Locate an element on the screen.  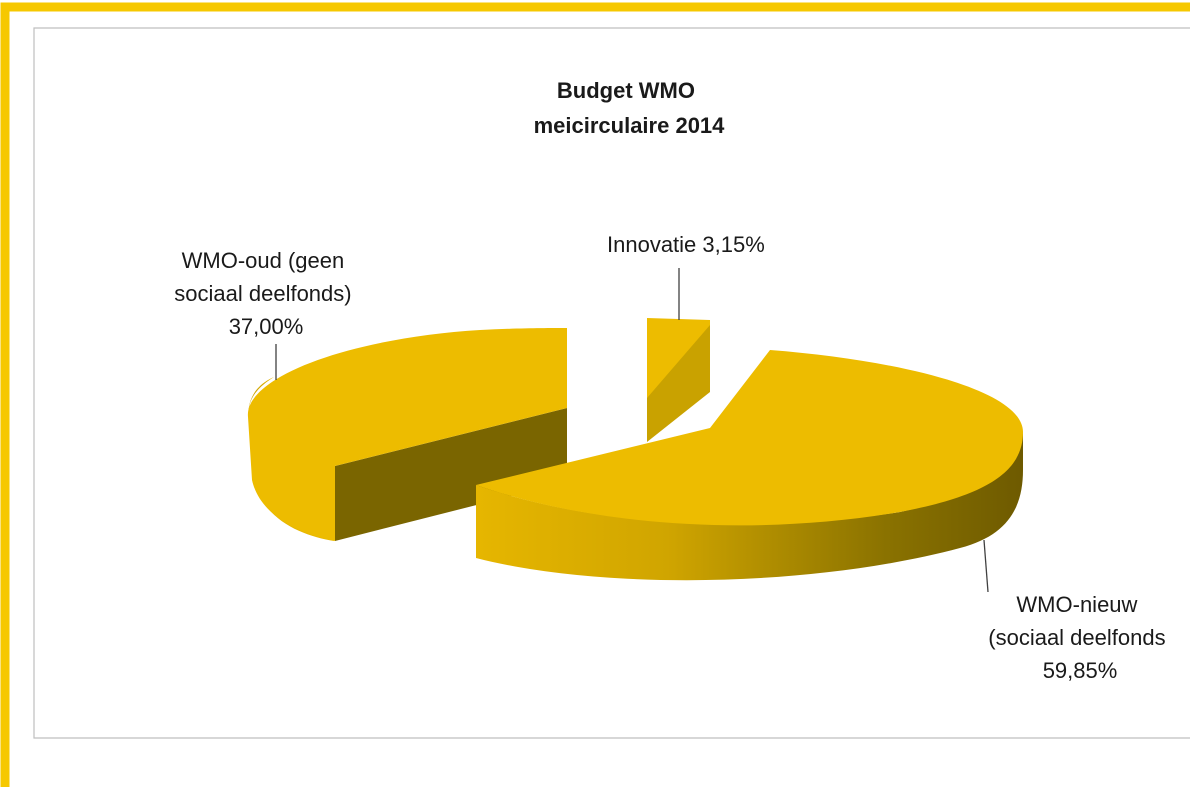
data-label-wmo-nieuw: WMO-nieuw (sociaal deelfonds 59,85% is located at coordinates (1079, 637).